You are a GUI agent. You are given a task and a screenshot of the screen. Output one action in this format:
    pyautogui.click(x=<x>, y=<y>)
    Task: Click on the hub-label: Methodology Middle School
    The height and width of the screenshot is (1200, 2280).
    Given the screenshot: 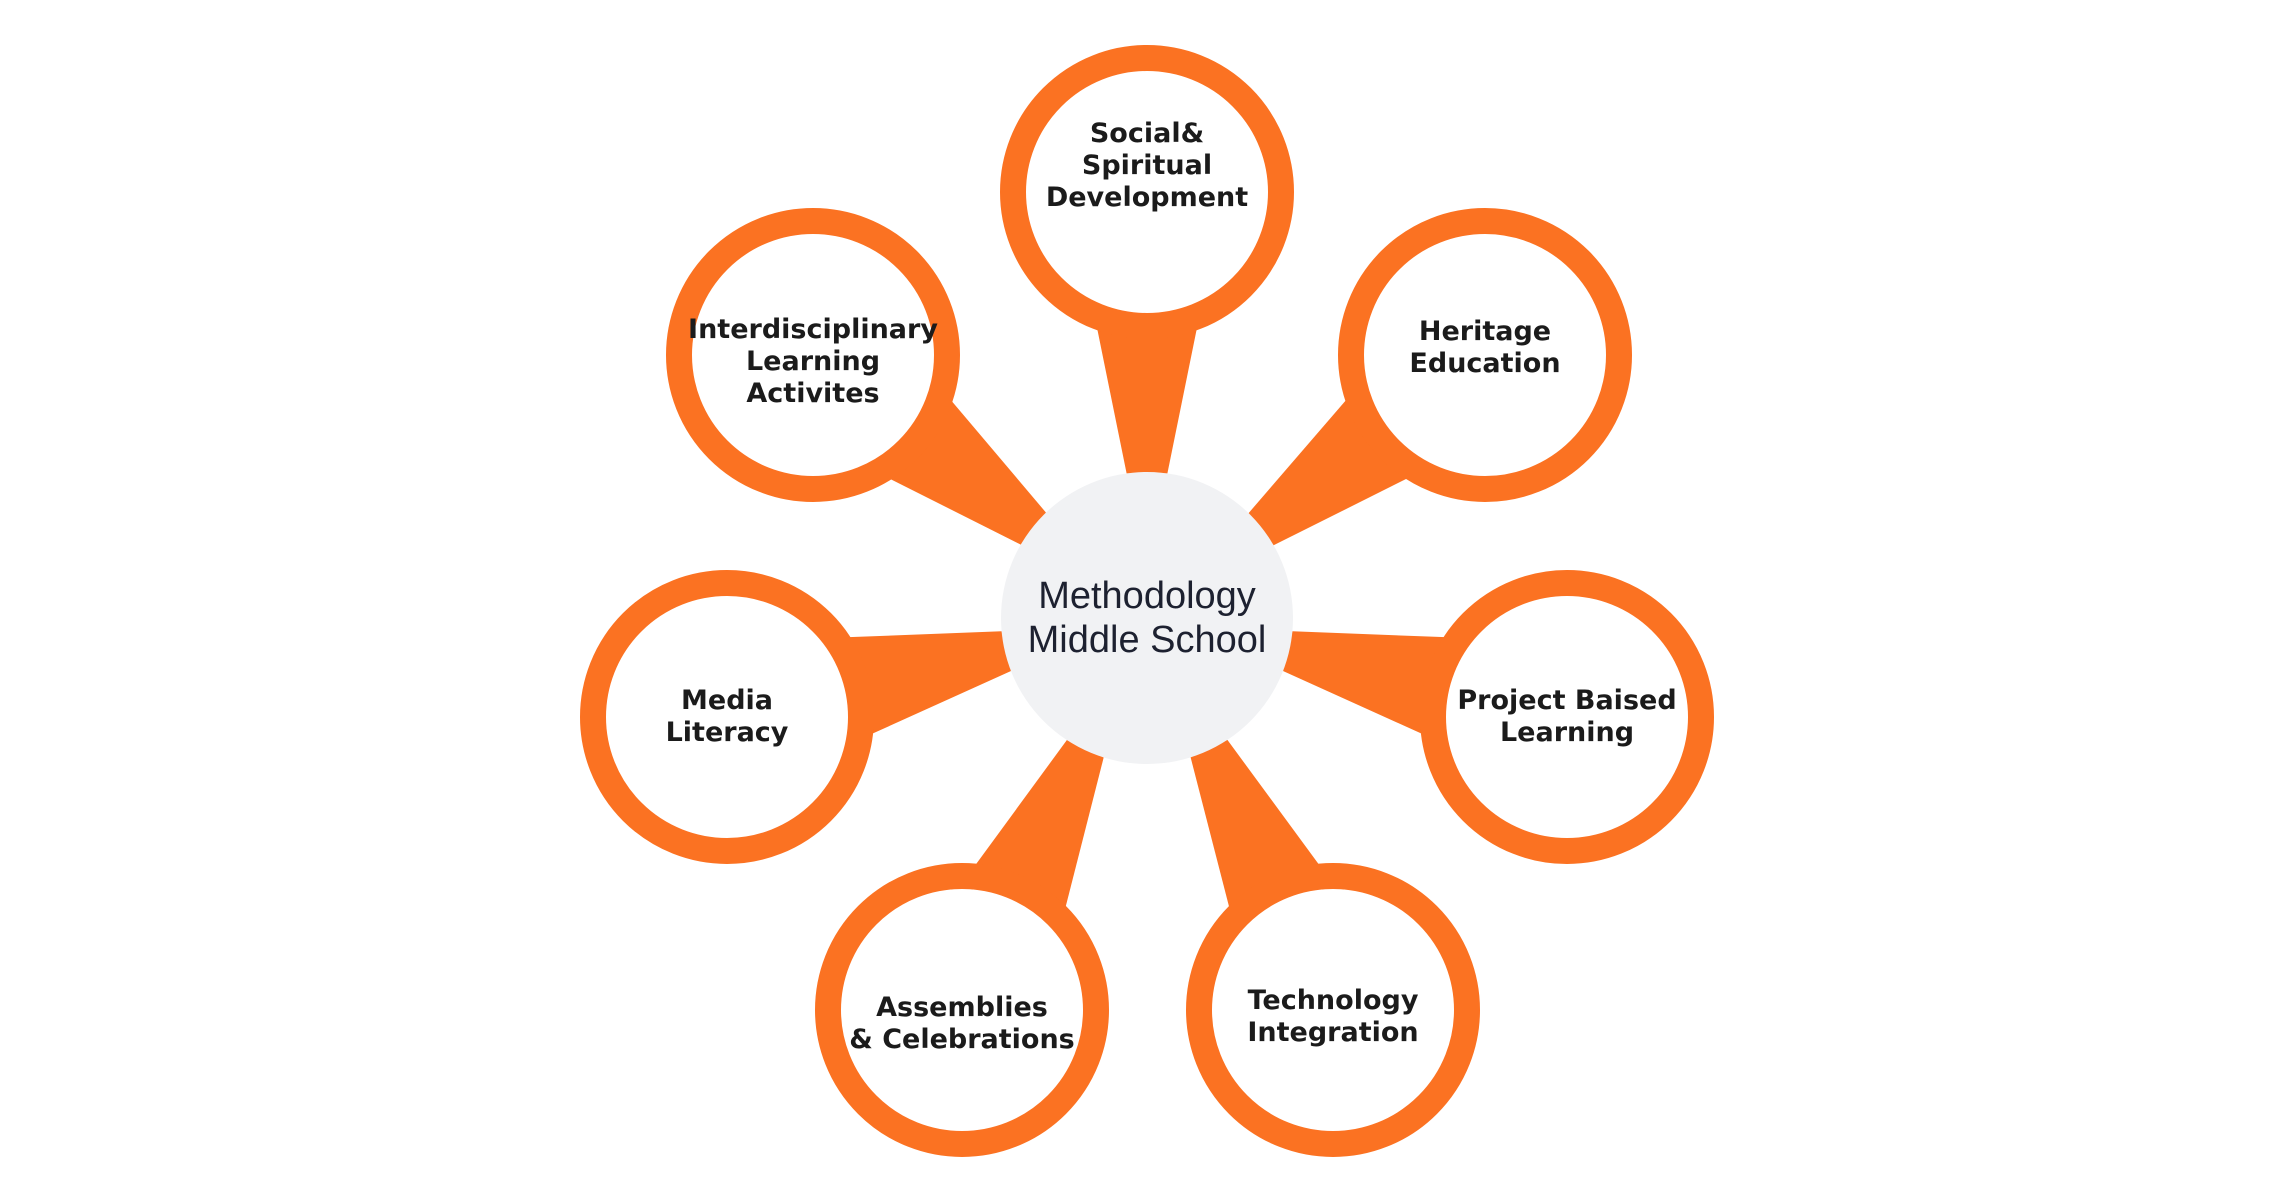 What is the action you would take?
    pyautogui.click(x=1147, y=618)
    